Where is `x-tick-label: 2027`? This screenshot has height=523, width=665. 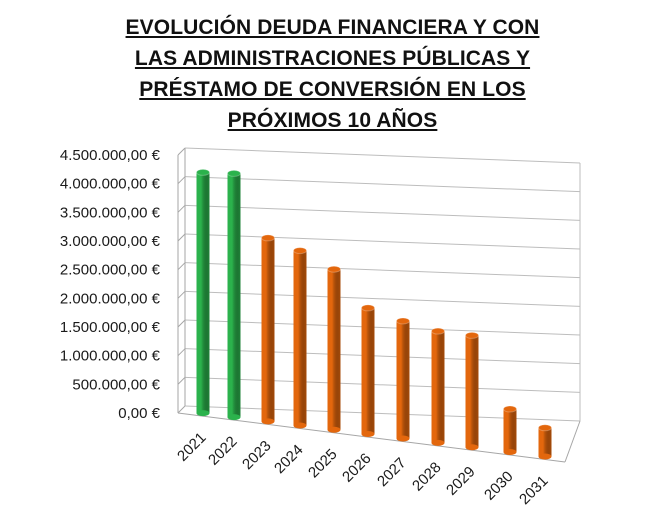 x-tick-label: 2027 is located at coordinates (392, 472).